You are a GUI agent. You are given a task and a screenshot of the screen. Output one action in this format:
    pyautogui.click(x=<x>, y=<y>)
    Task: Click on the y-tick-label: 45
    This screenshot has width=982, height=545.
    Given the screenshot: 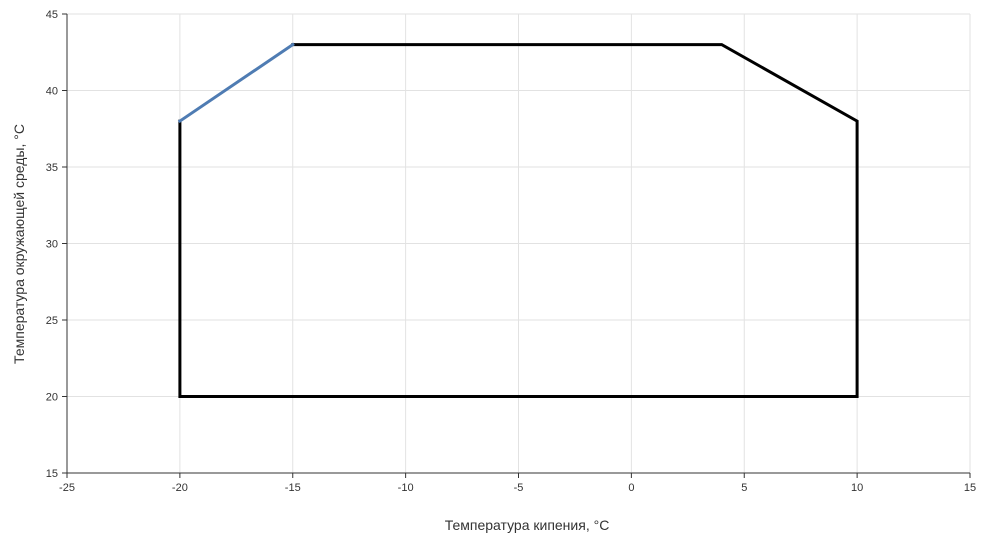 What is the action you would take?
    pyautogui.click(x=52, y=15)
    